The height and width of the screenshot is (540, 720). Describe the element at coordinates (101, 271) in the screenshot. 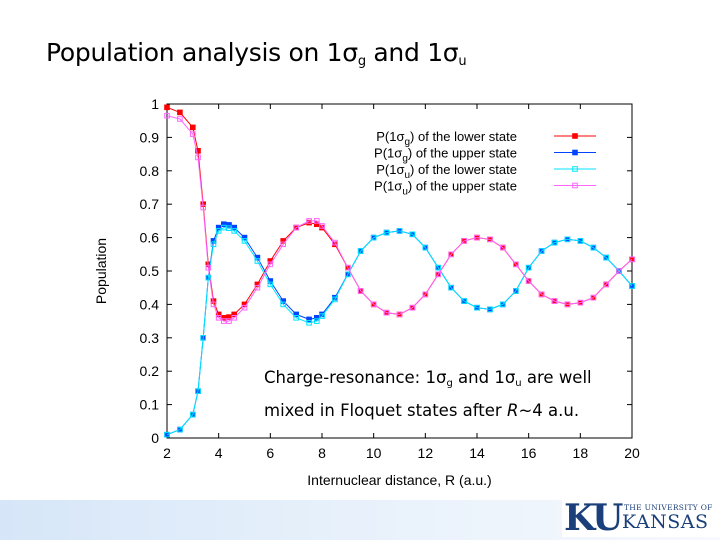

I see `y-axis-label: Population` at that location.